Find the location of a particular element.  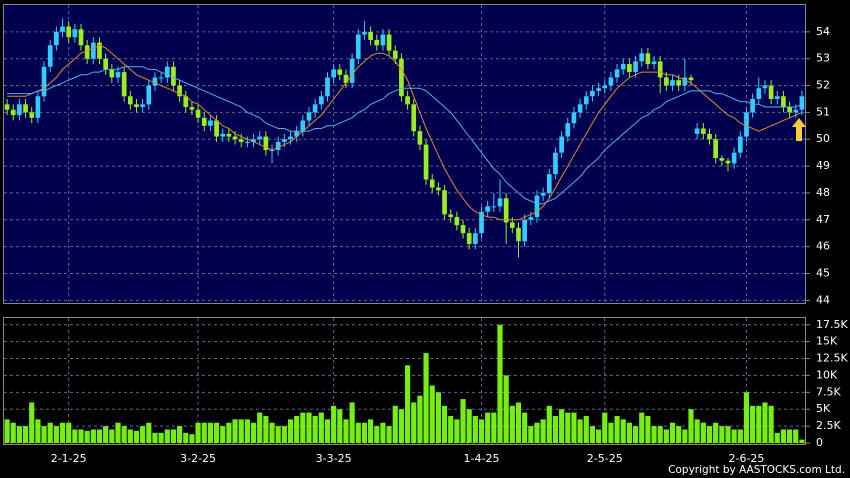

x-tick-label: 1-4-25 is located at coordinates (482, 458).